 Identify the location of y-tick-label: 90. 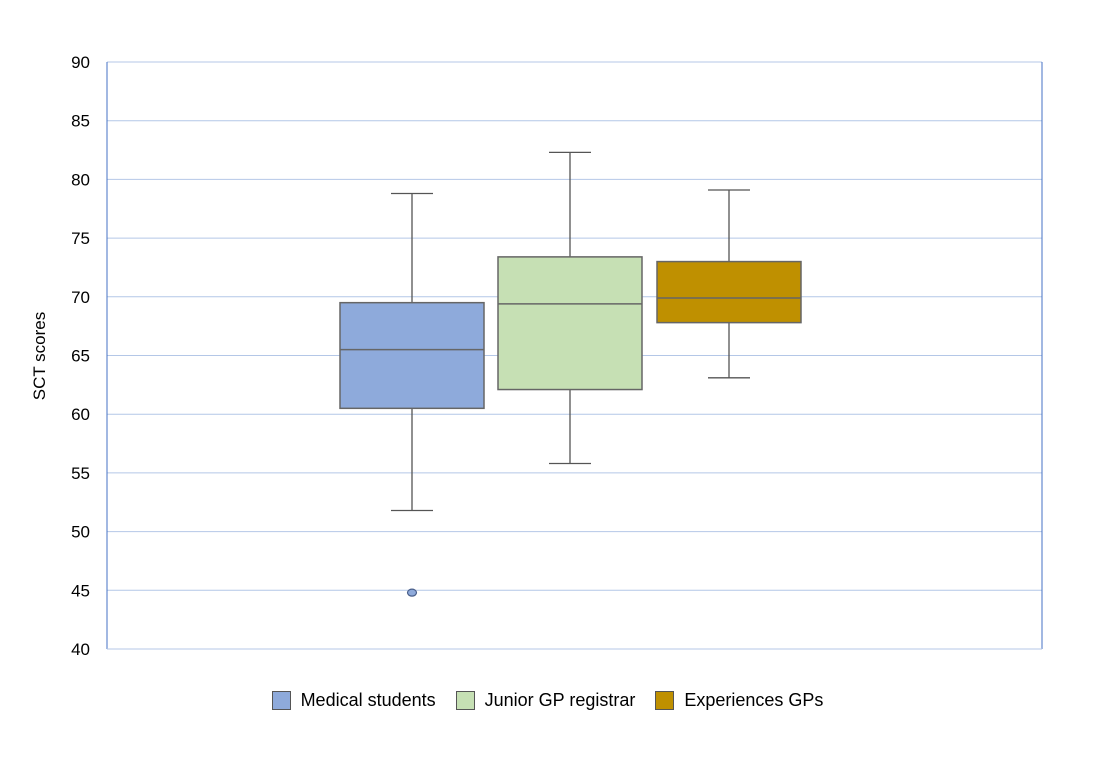
(80, 62).